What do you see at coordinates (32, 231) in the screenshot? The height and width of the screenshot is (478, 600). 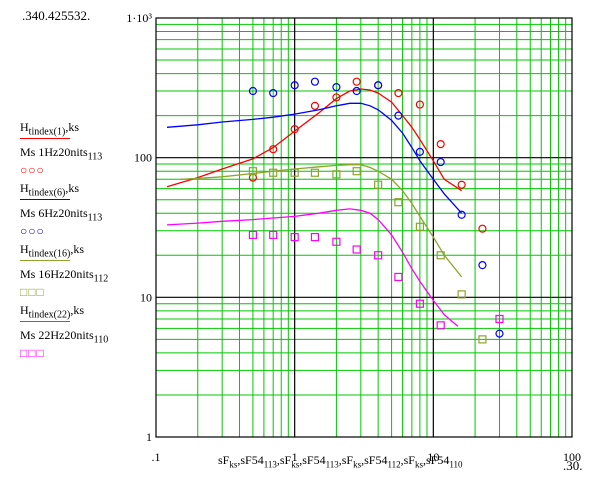 I see `legend-marker-swatch: ○○○` at bounding box center [32, 231].